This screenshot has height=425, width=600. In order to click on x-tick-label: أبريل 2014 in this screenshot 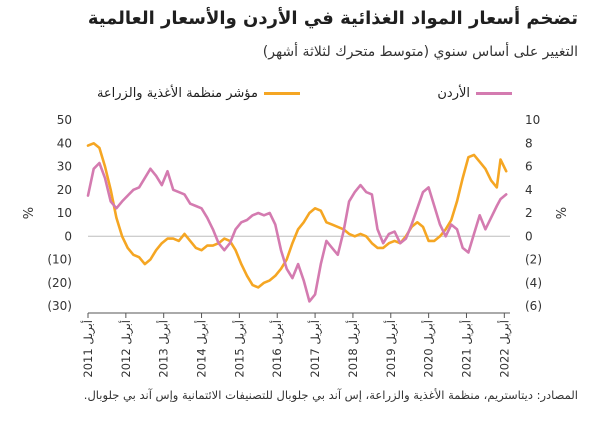, I will do `click(202, 349)`.